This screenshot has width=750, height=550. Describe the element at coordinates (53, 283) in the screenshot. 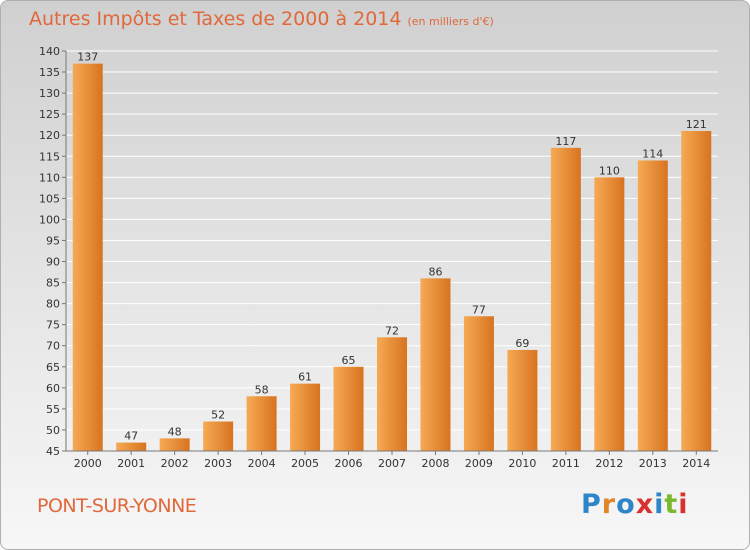

I see `y-tick-label: 85` at that location.